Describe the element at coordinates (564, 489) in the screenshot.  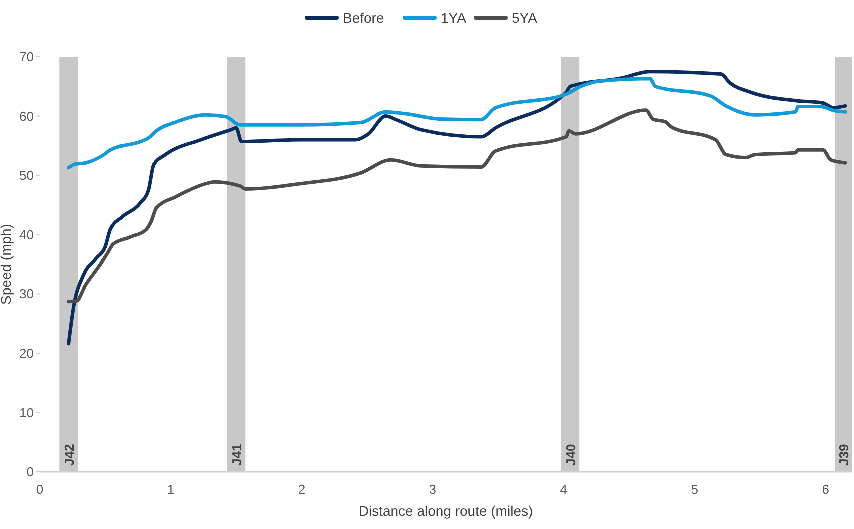
I see `x-tick-label: 4` at that location.